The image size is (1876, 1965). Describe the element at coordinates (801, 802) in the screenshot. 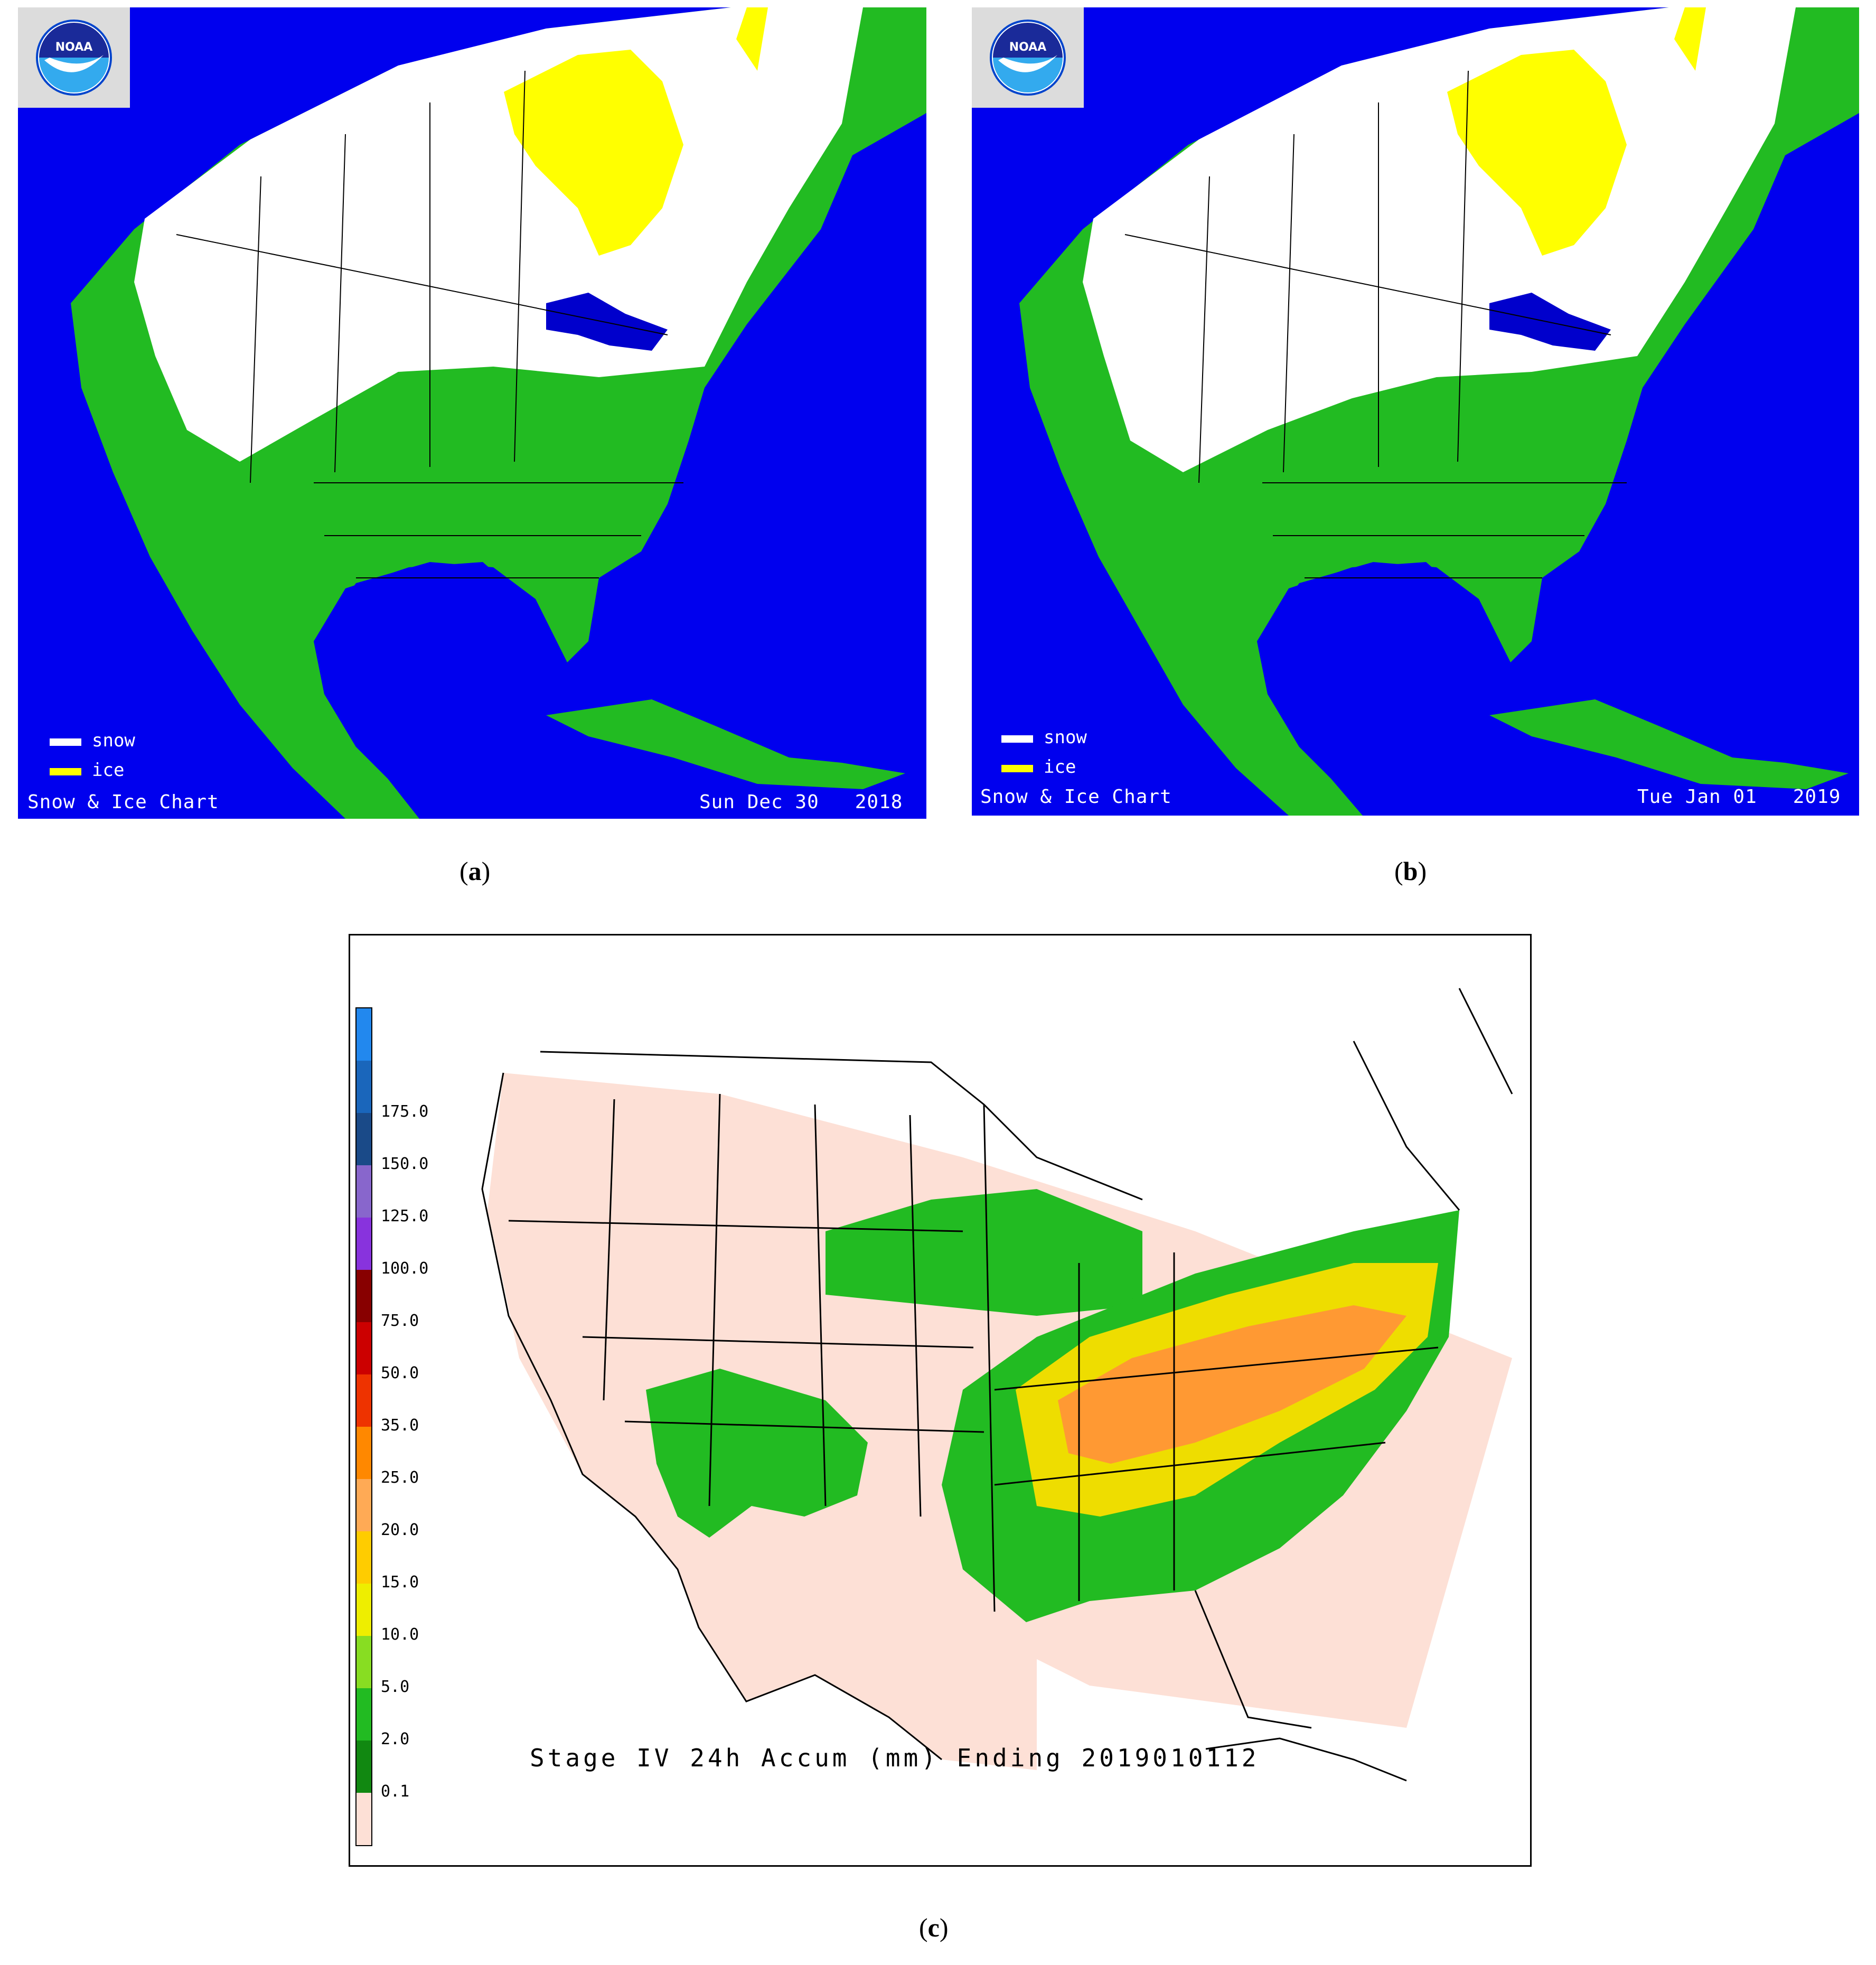

I see `chart-date: Sun Dec 30 2018` at that location.